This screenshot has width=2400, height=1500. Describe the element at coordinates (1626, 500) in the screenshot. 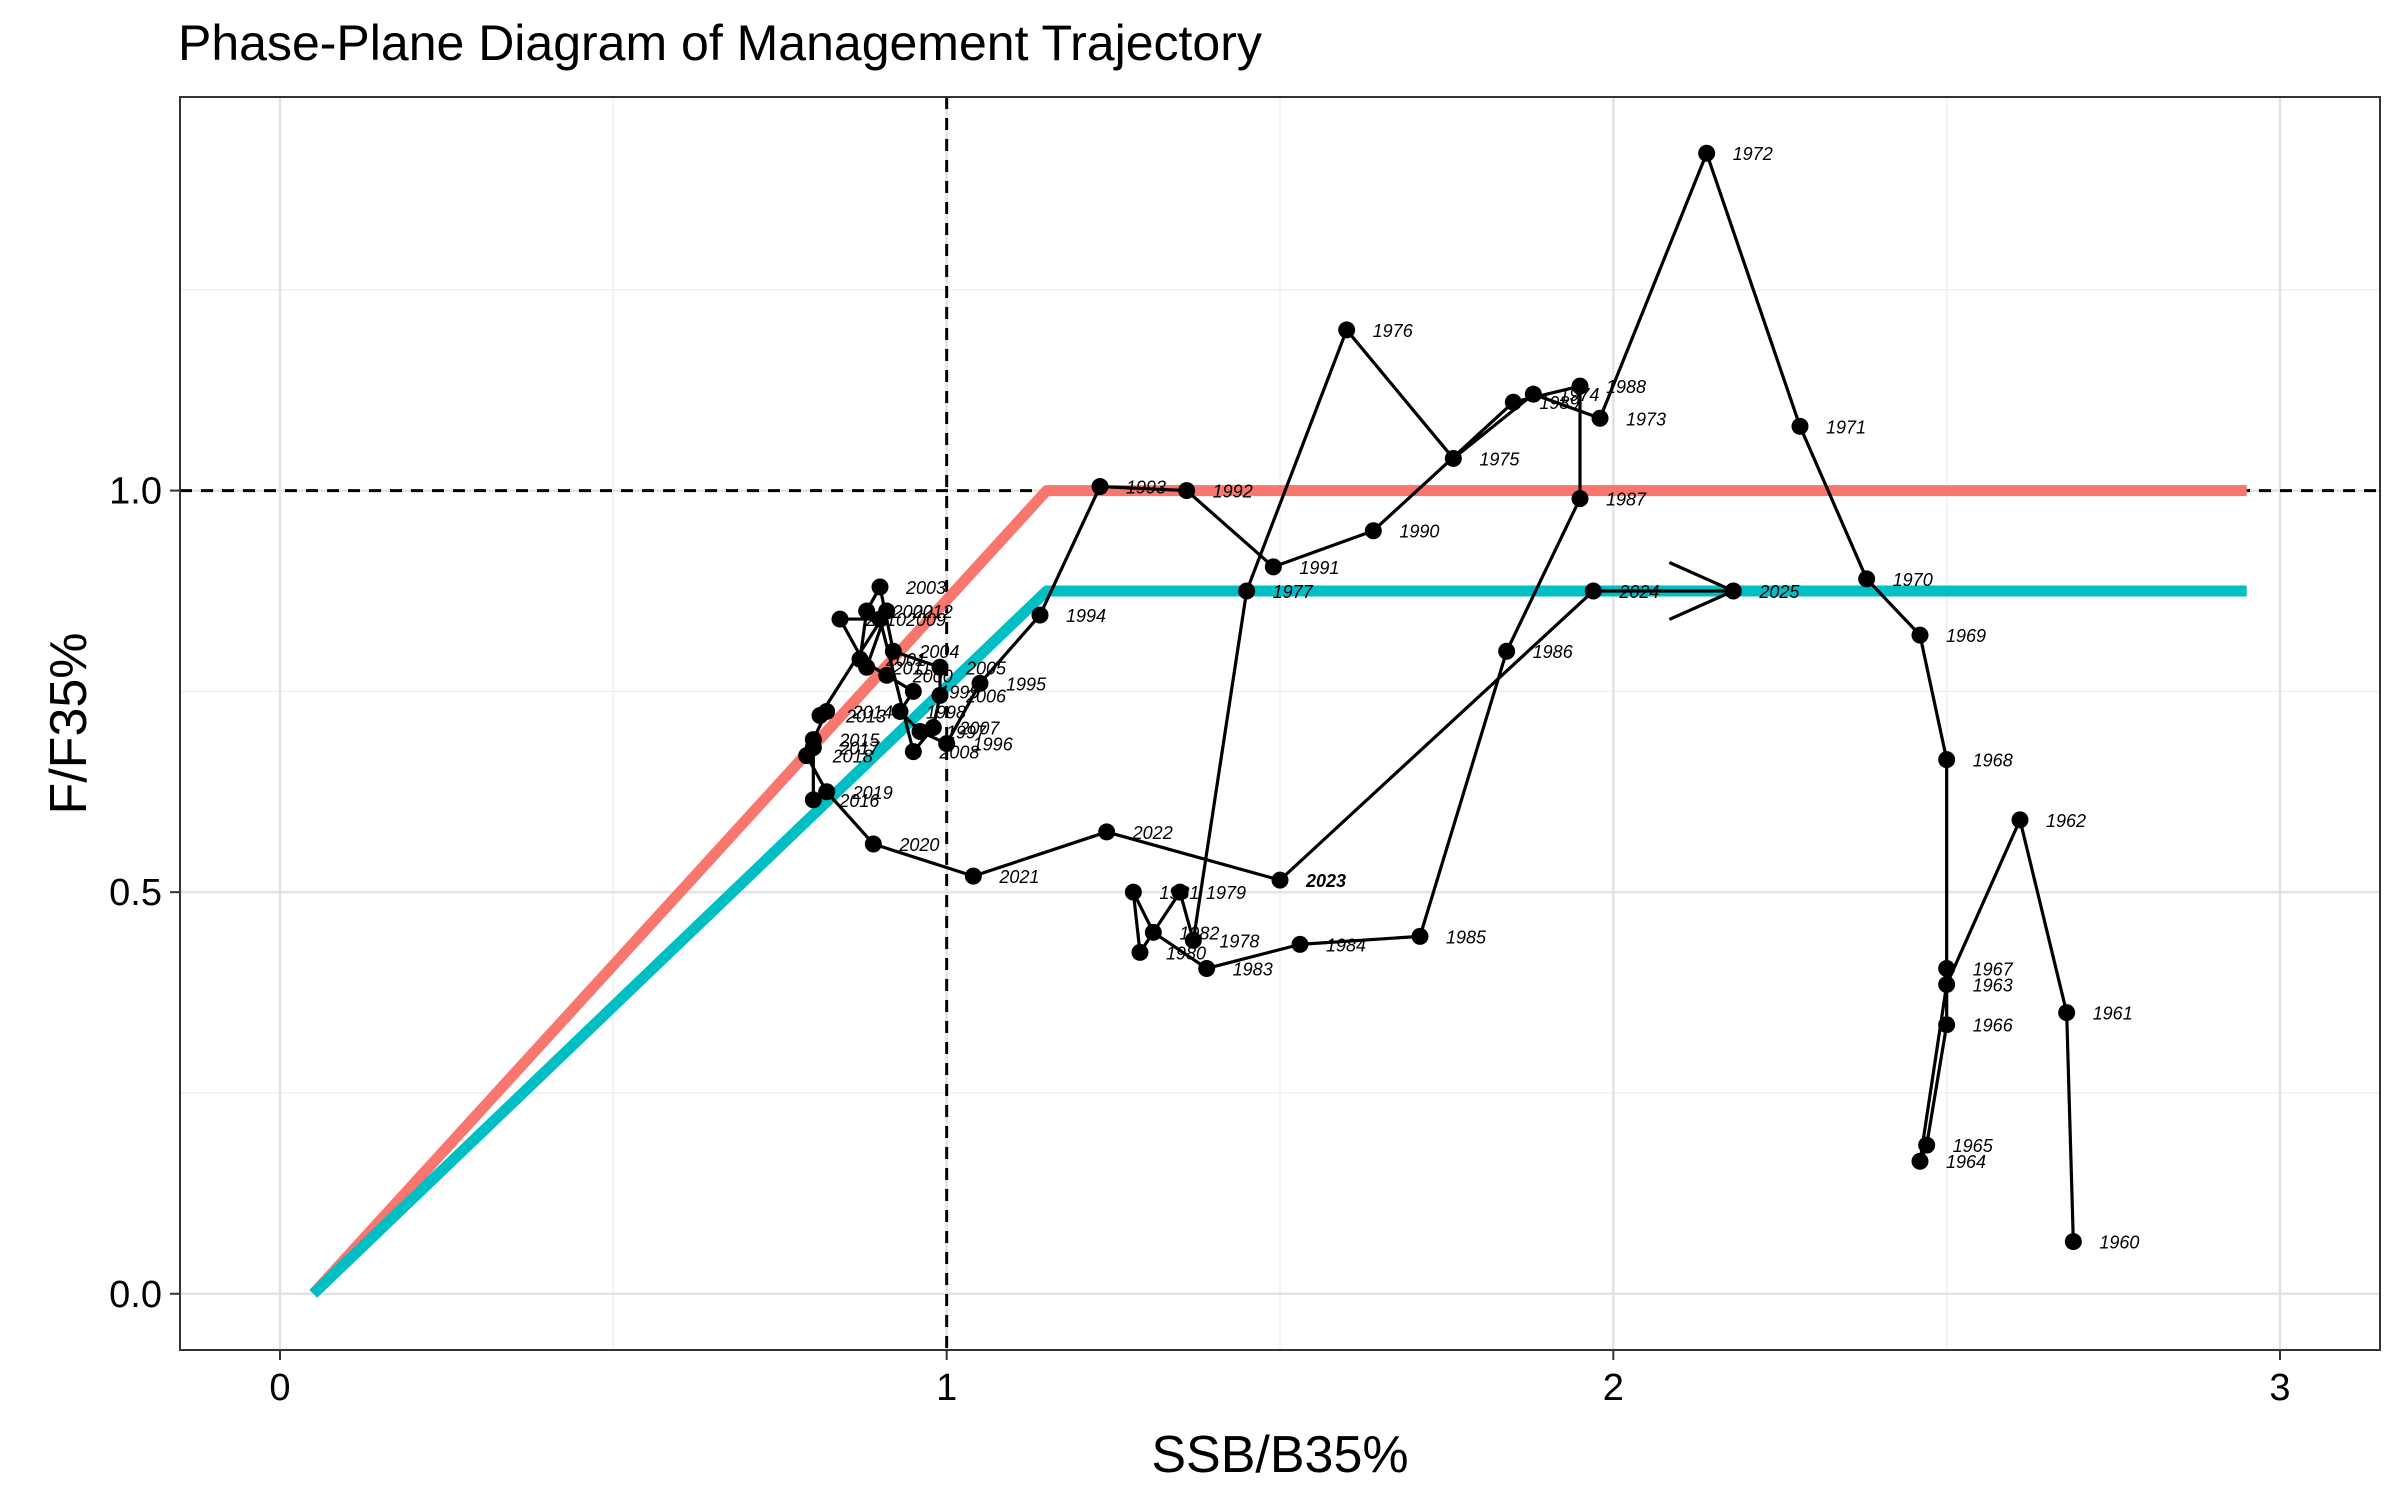

I see `label-1987: 1987` at that location.